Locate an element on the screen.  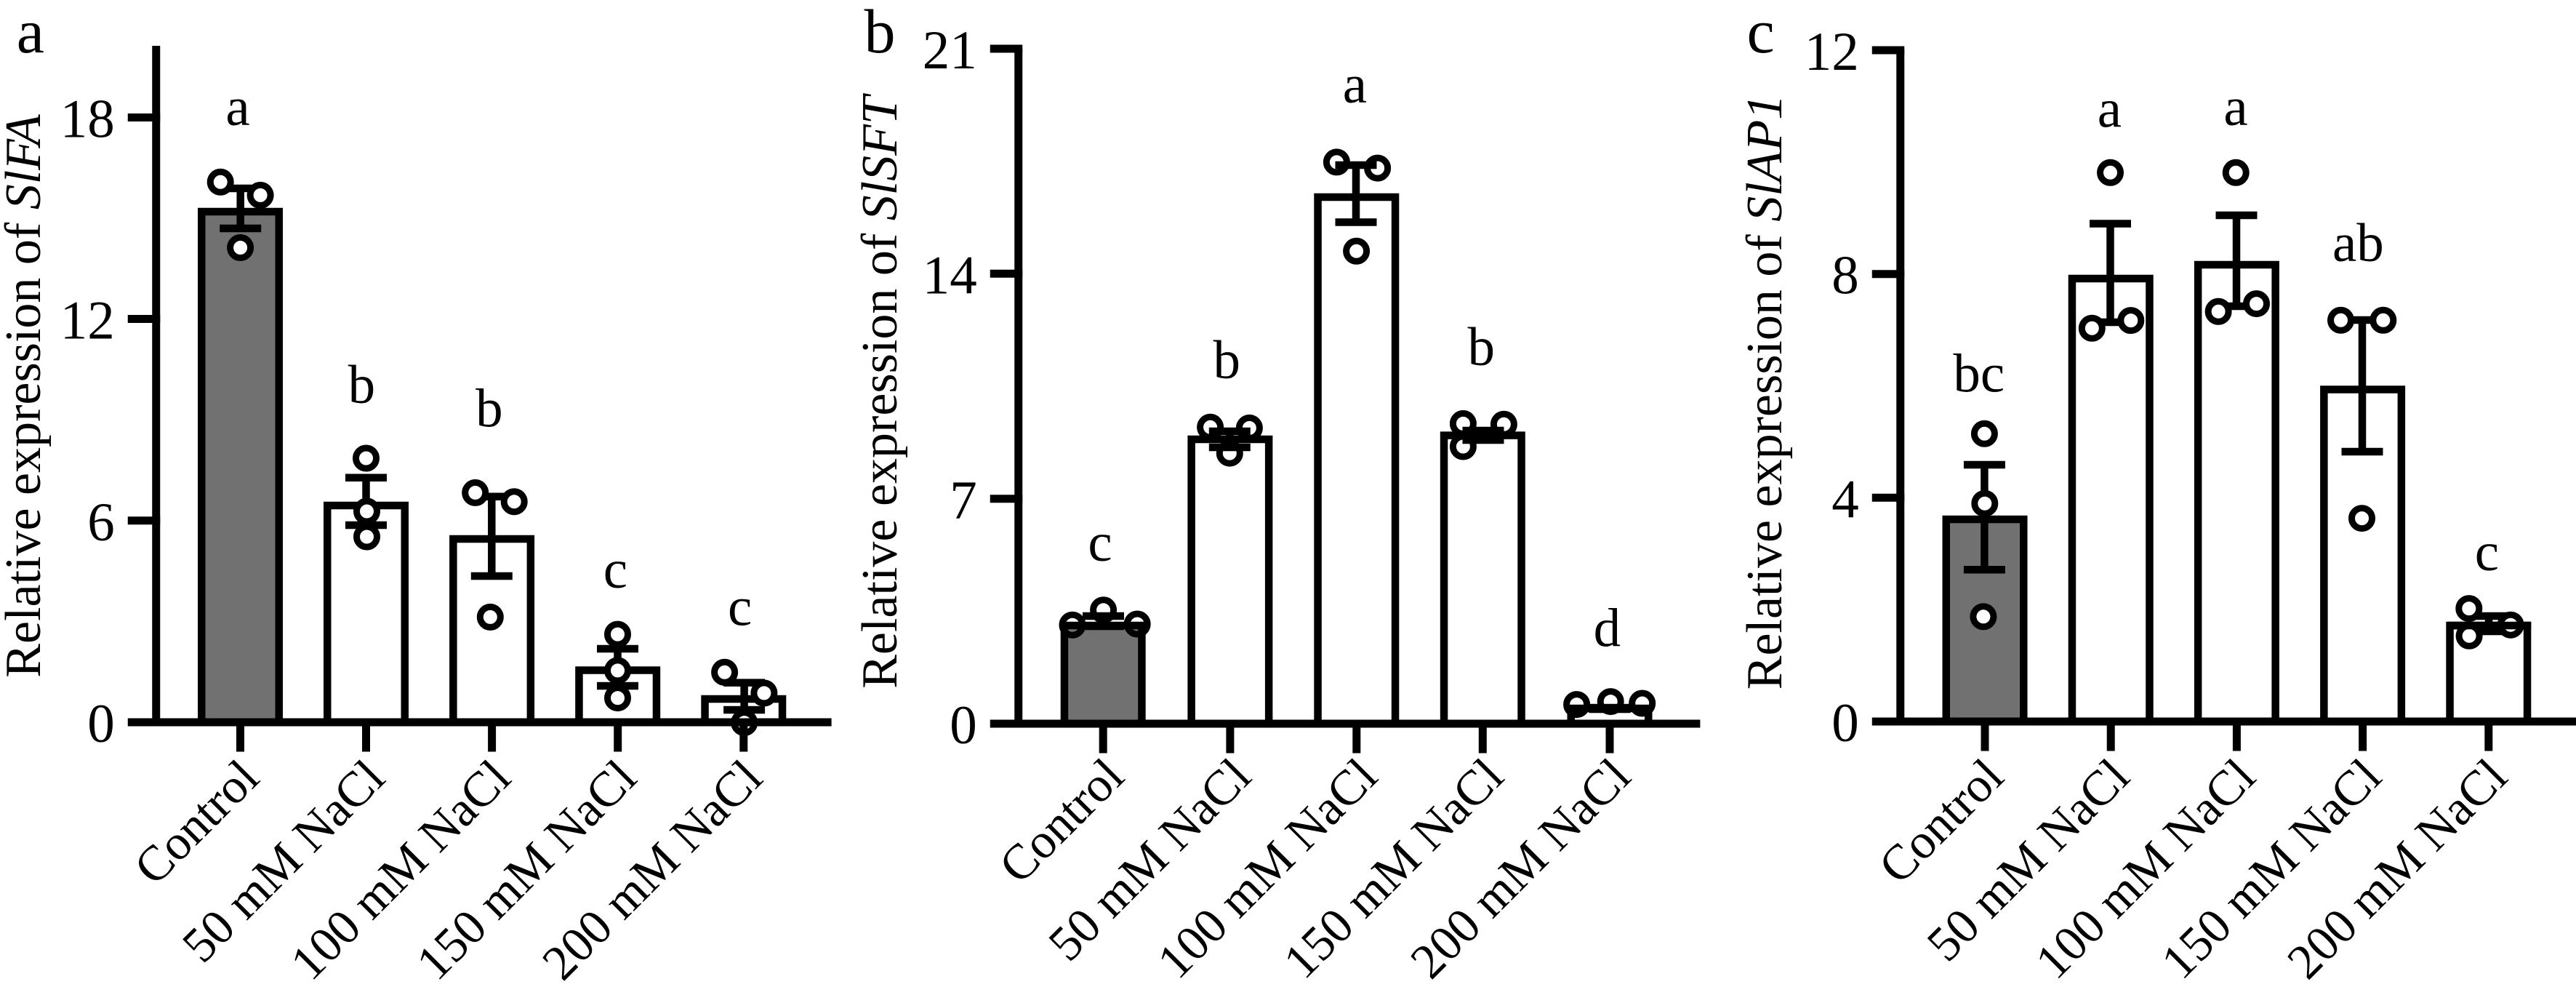
svg-text: ab is located at coordinates (2358, 243).